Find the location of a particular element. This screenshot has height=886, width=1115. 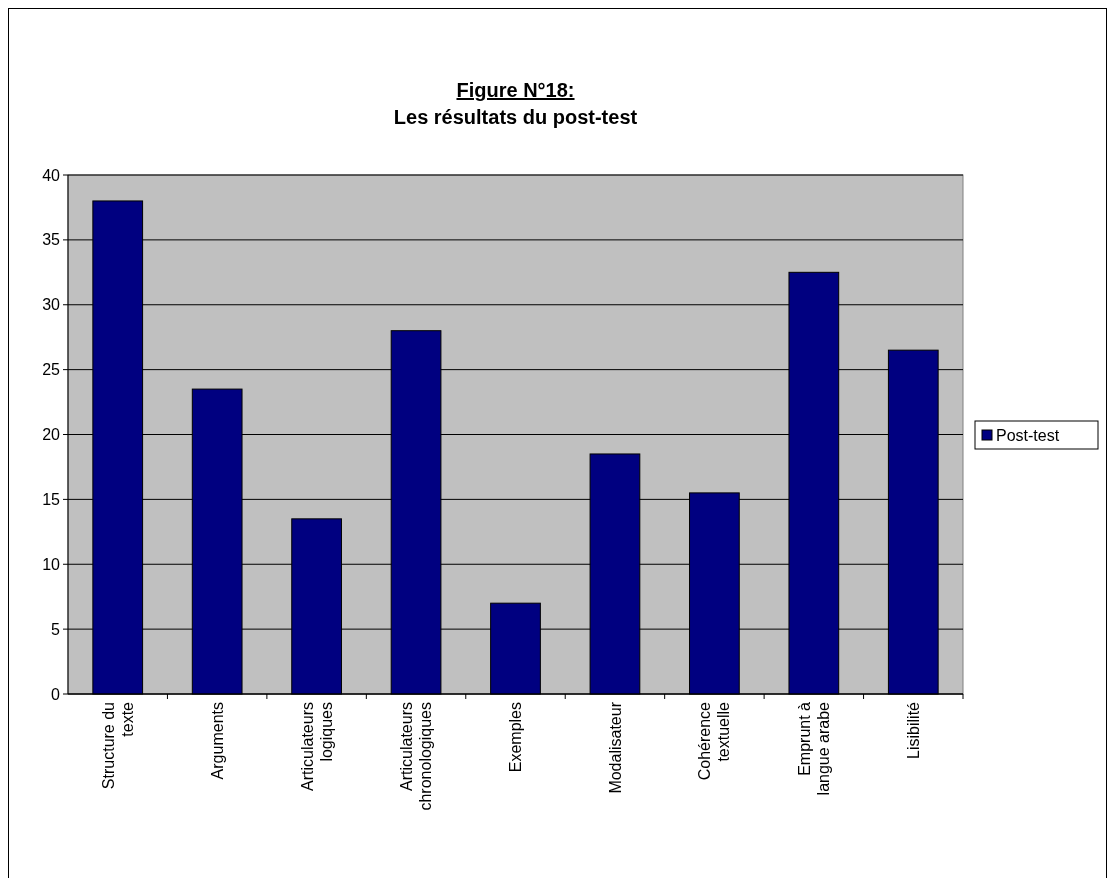

x-tick-label: Modalisateur is located at coordinates (615, 747).